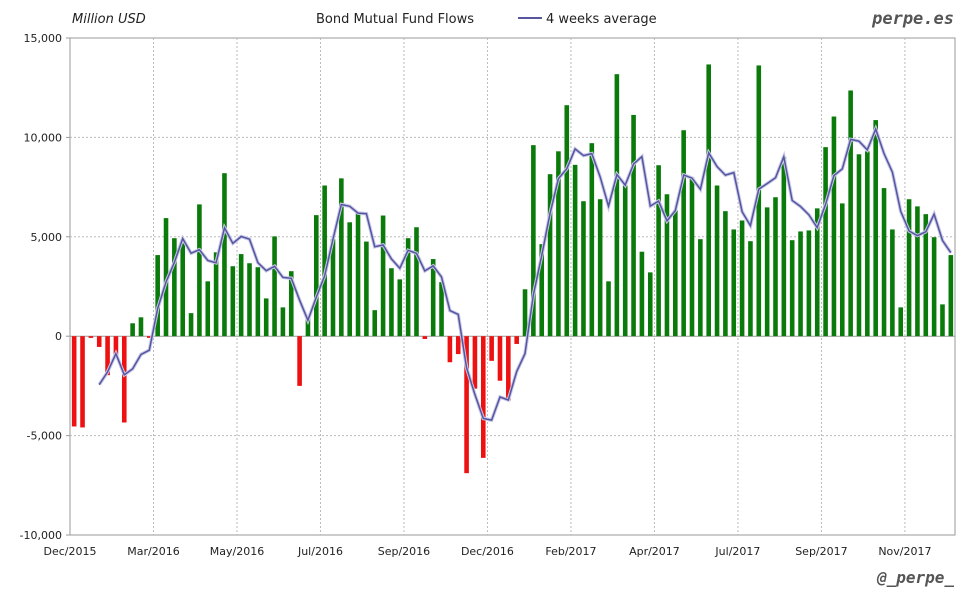  What do you see at coordinates (43, 38) in the screenshot?
I see `y-tick-label: 15,000` at bounding box center [43, 38].